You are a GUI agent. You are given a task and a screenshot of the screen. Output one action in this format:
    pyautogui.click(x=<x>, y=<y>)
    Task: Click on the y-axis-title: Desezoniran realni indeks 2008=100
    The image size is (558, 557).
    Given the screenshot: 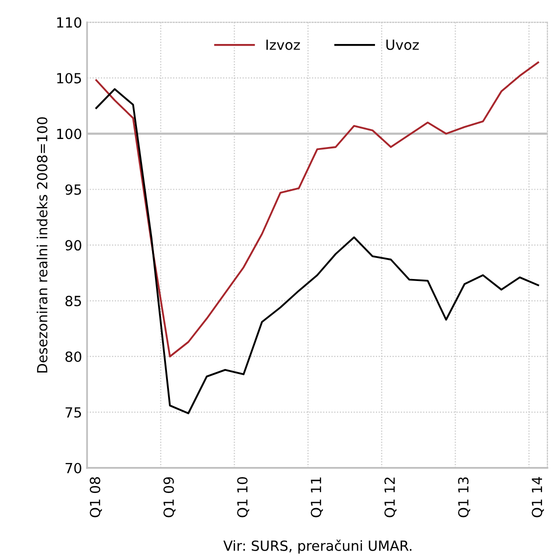 What is the action you would take?
    pyautogui.click(x=42, y=244)
    